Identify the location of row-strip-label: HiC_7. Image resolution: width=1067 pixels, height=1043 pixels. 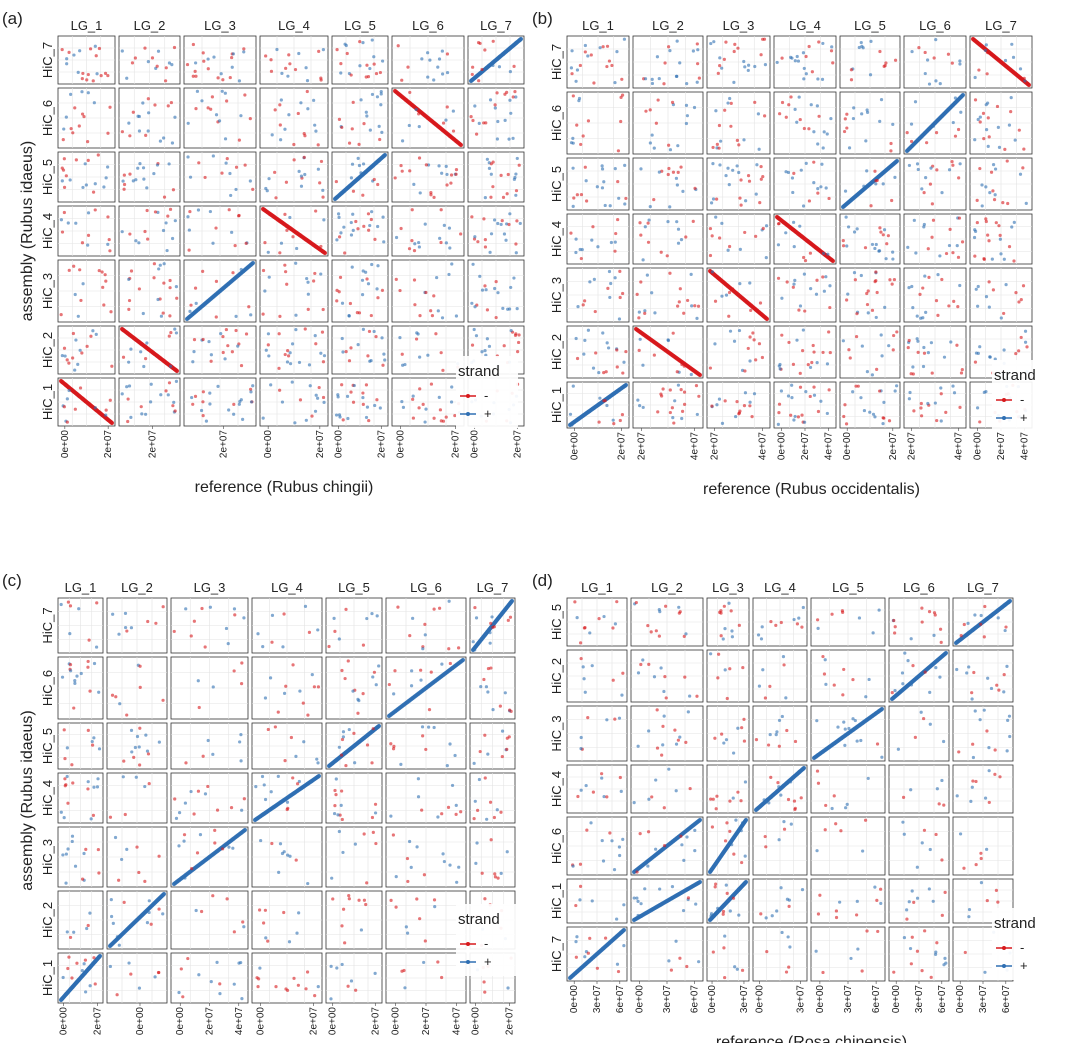
(556, 62).